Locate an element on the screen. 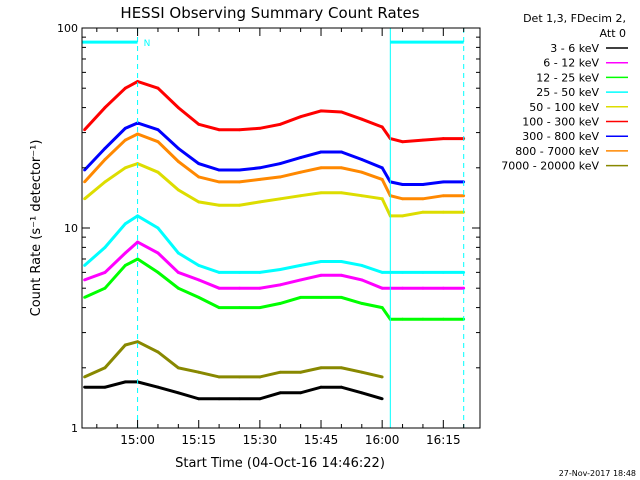 The width and height of the screenshot is (640, 480). x-tick-label: 15:00 is located at coordinates (137, 440).